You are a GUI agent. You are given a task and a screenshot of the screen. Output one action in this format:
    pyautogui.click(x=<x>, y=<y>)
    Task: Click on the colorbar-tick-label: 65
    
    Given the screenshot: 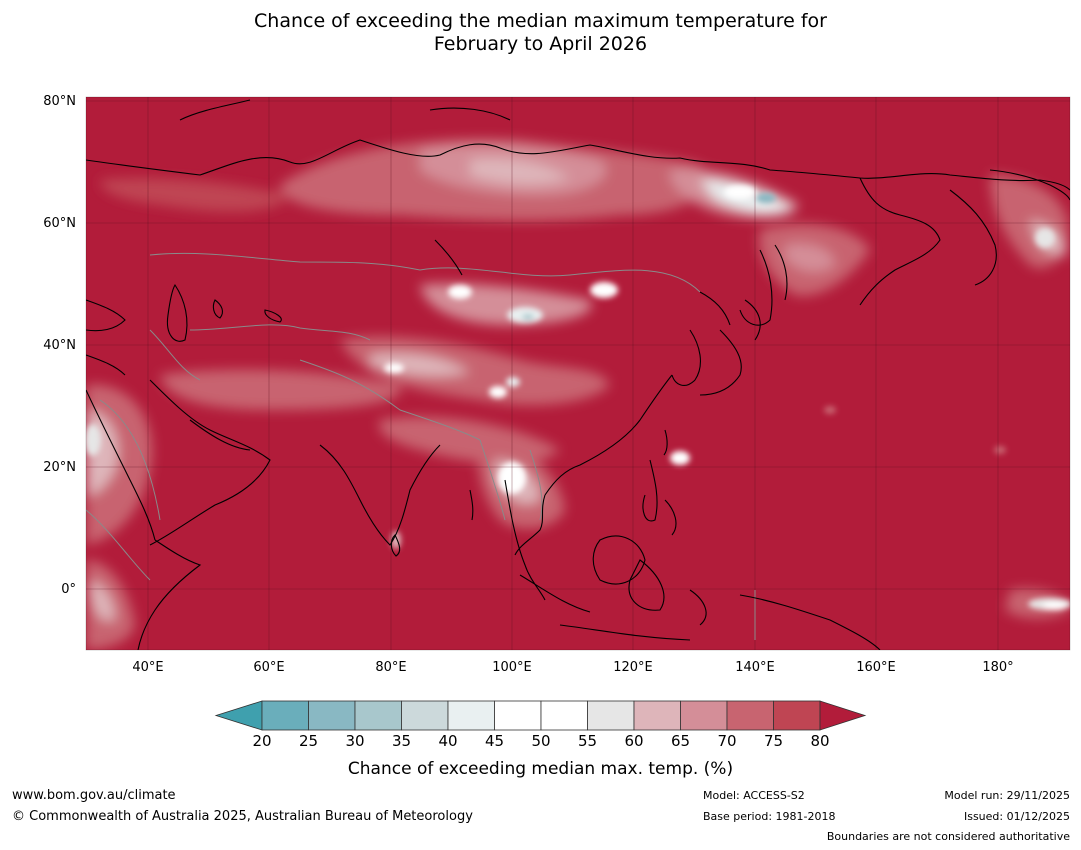 What is the action you would take?
    pyautogui.click(x=680, y=741)
    